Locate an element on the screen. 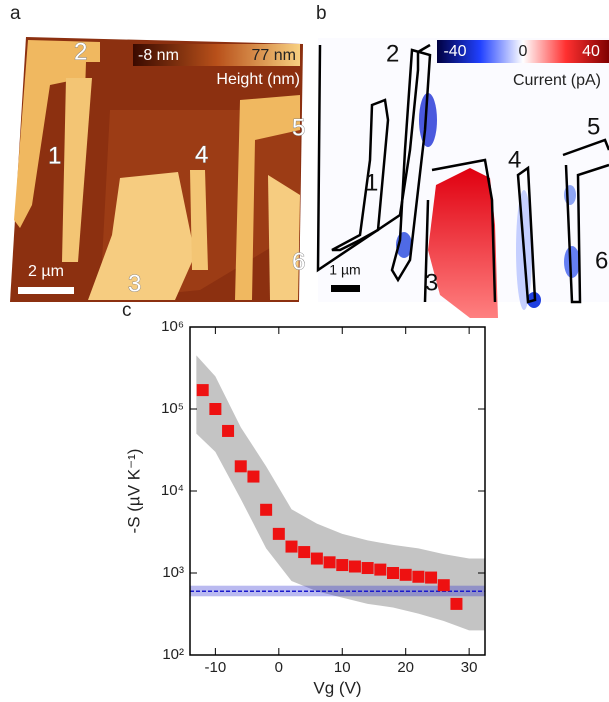  x-axis-label: Vg (V) is located at coordinates (337, 687).